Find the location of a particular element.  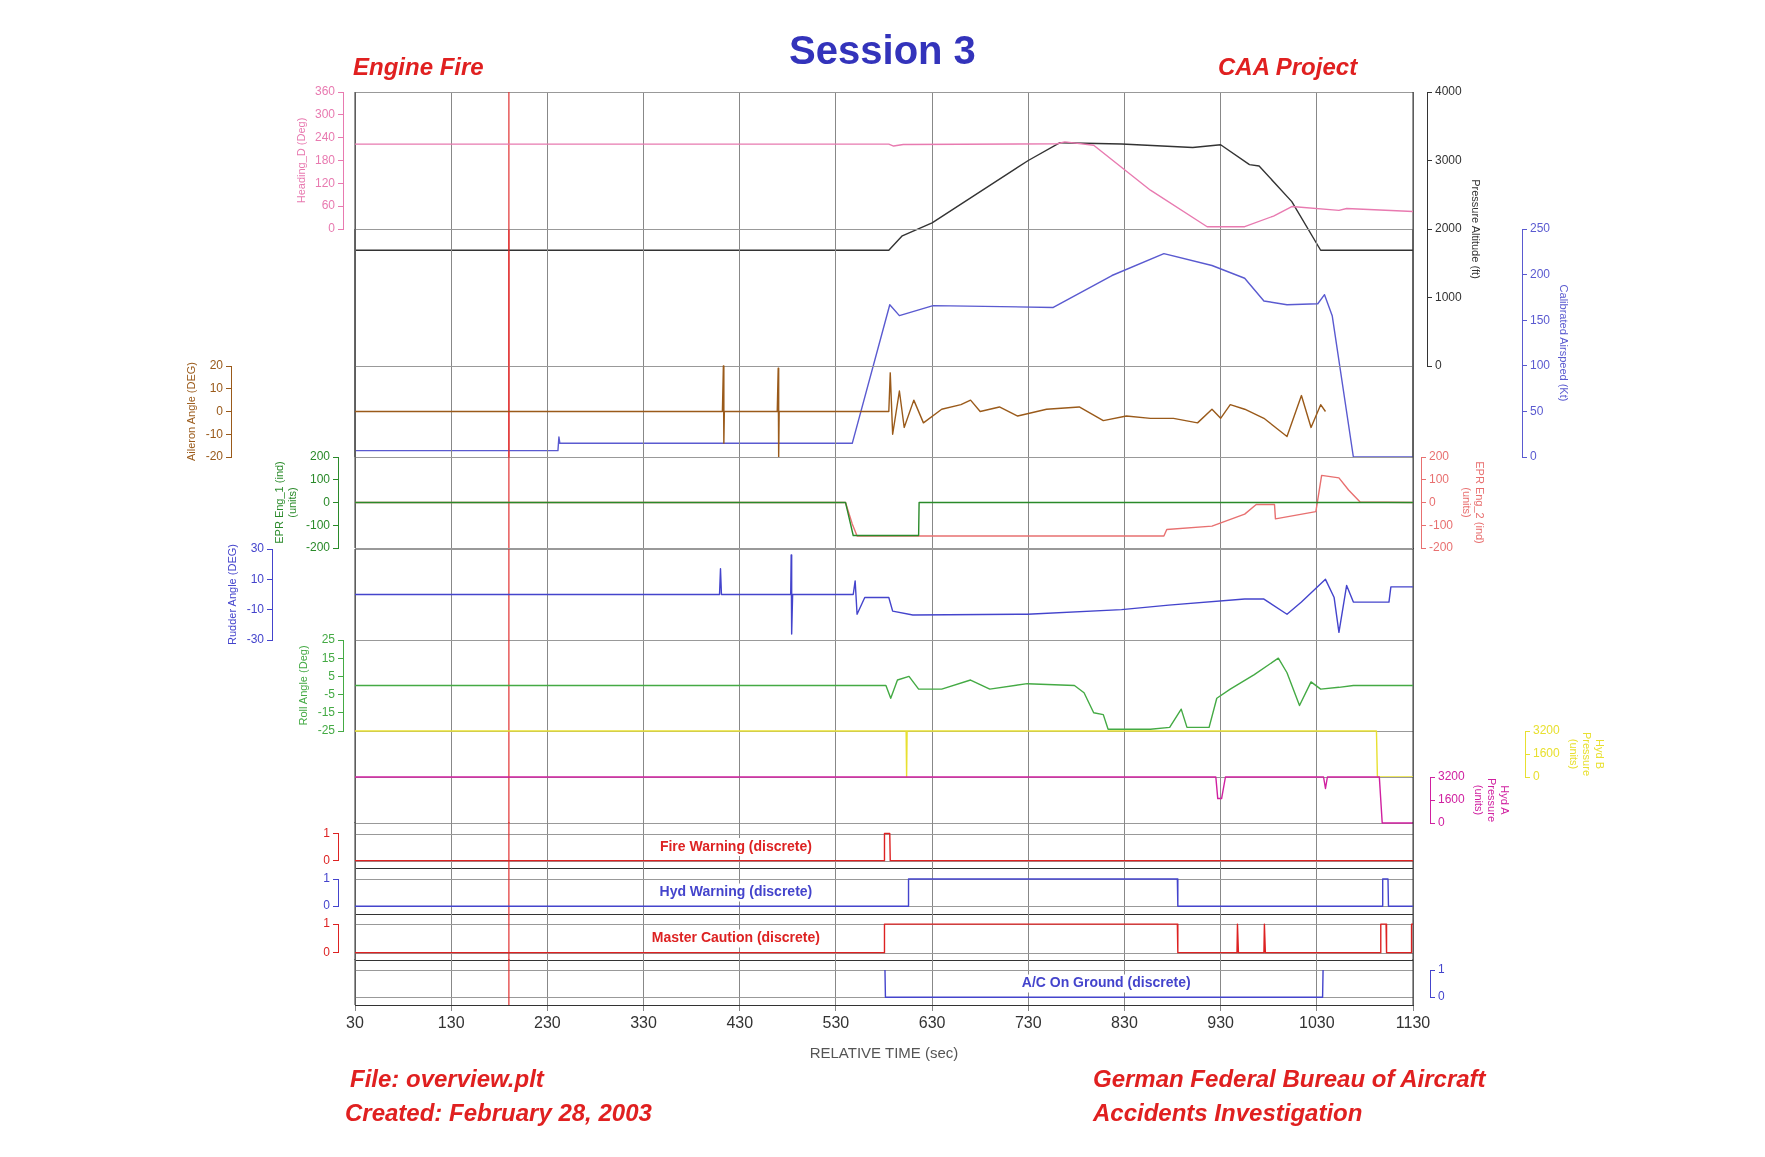

y-tick-label: 180 is located at coordinates (325, 159).